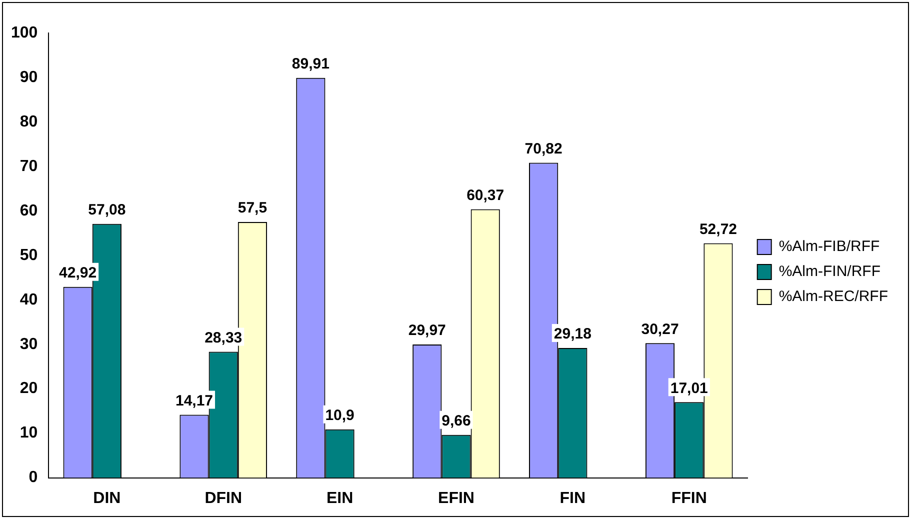 This screenshot has width=911, height=519. Describe the element at coordinates (718, 229) in the screenshot. I see `data-label: 52,72` at that location.